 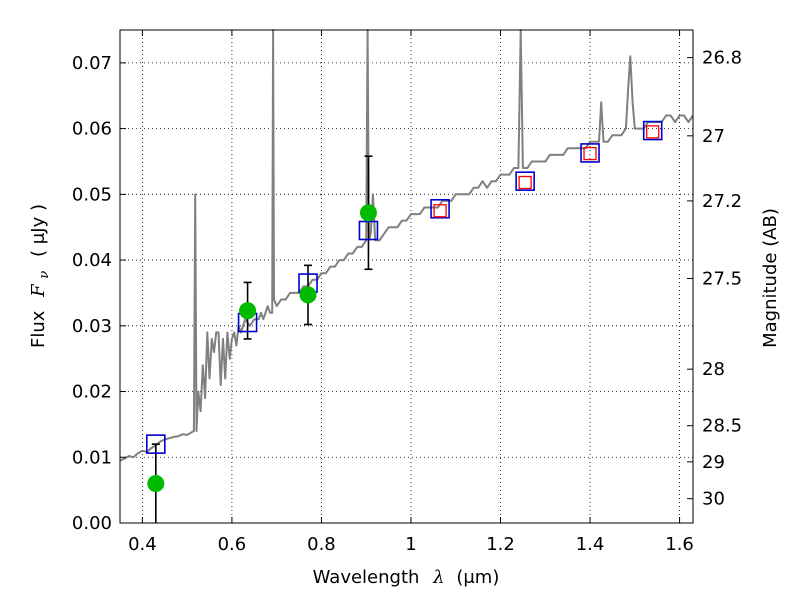 What do you see at coordinates (713, 369) in the screenshot?
I see `y2-tick-label: 28` at bounding box center [713, 369].